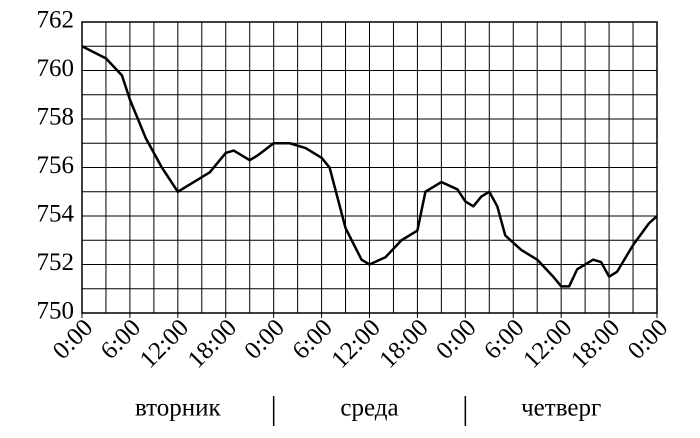 This screenshot has width=700, height=438. I want to click on day-label: вторник, so click(178, 408).